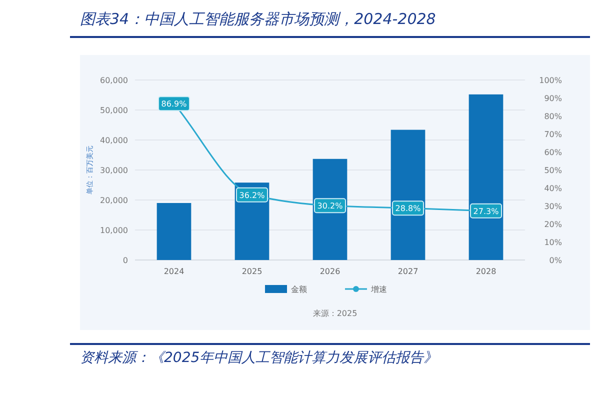  I want to click on y2-tick-label: 90%, so click(553, 98).